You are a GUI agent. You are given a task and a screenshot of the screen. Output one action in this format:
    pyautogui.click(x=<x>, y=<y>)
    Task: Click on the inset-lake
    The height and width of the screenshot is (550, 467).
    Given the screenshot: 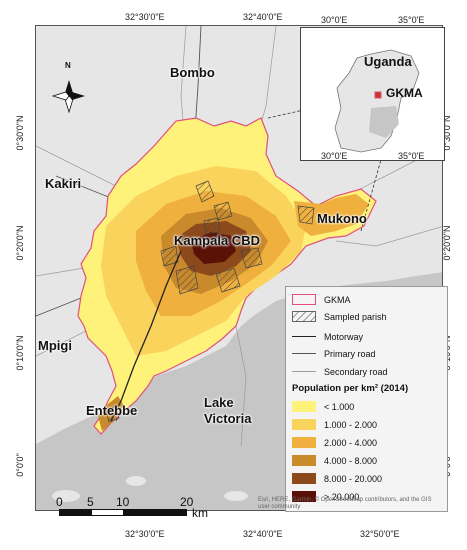 What is the action you would take?
    pyautogui.click(x=384, y=122)
    